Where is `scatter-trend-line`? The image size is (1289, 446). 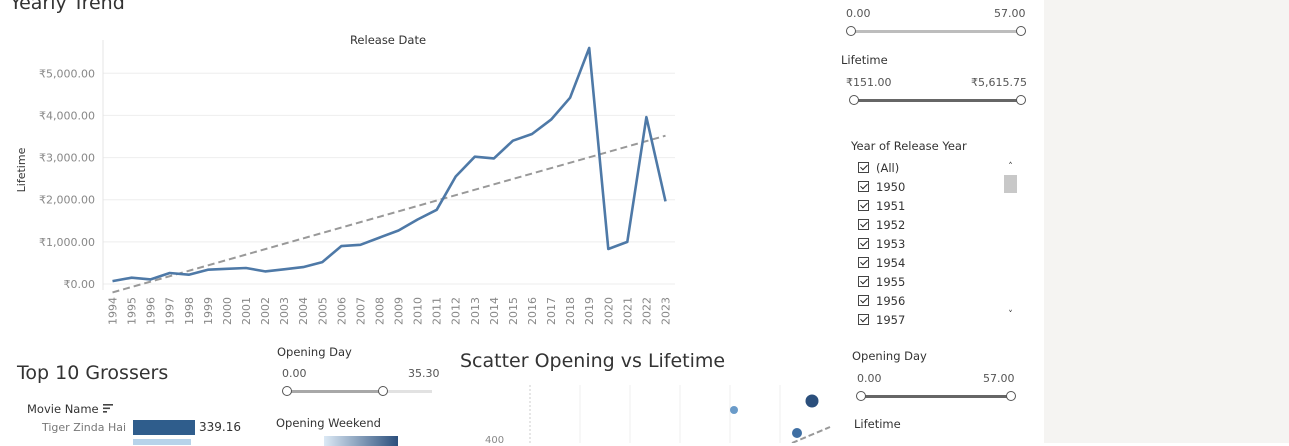 scatter-trend-line is located at coordinates (811, 434).